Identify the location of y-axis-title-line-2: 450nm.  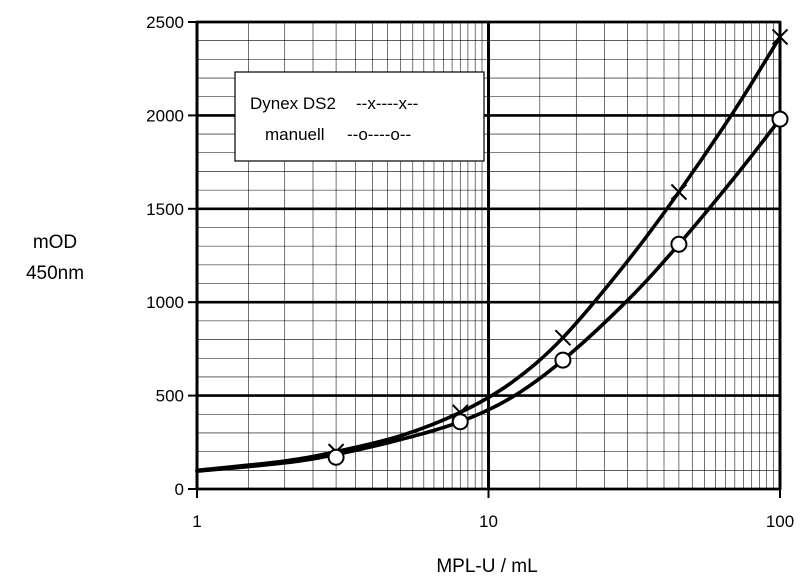
(55, 273).